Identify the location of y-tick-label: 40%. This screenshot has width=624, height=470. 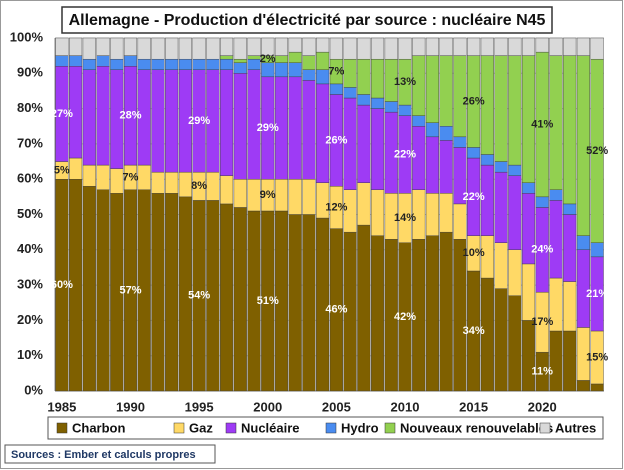
(30, 248).